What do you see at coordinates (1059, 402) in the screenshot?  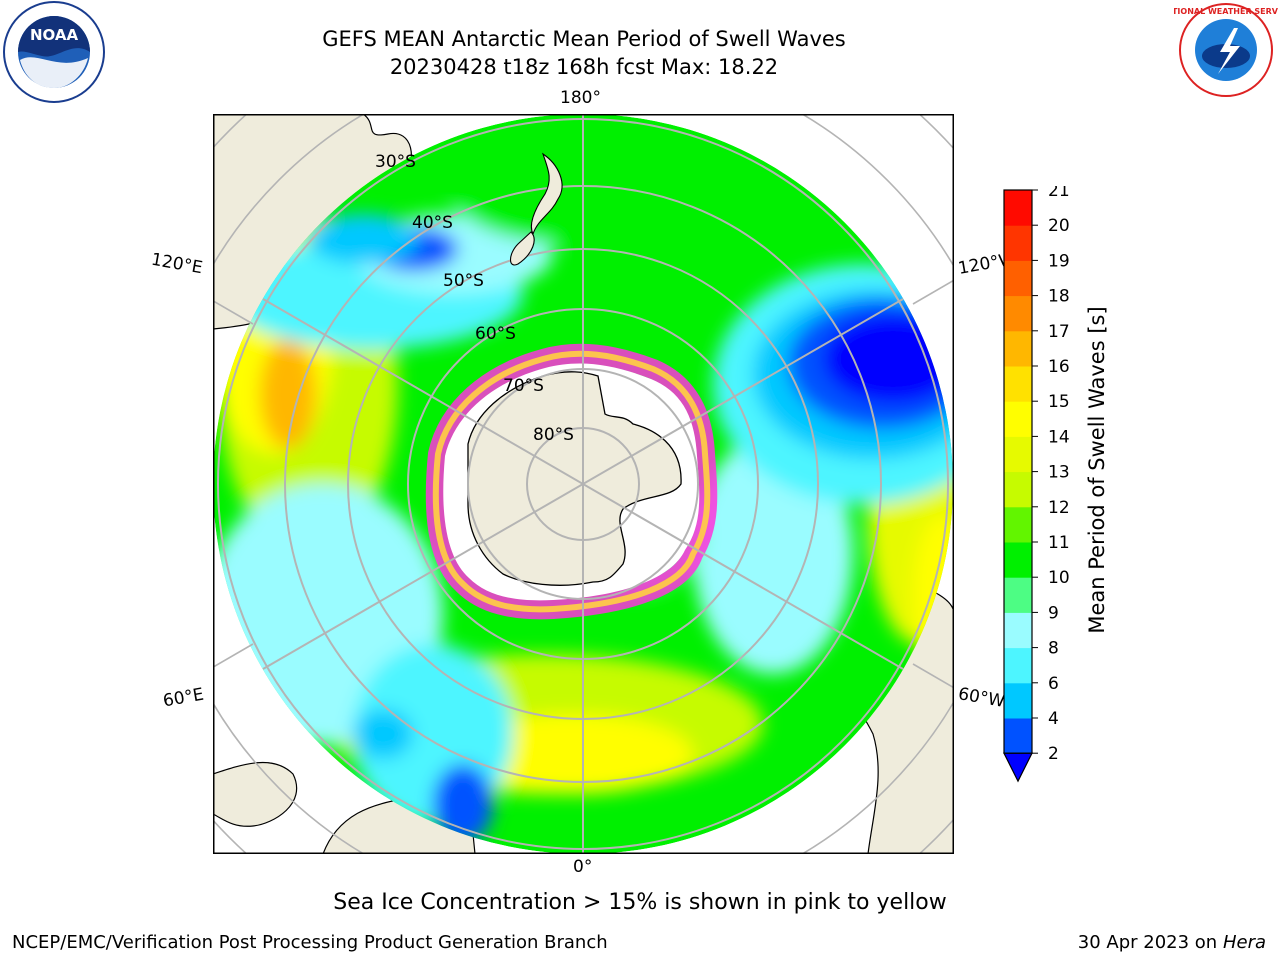 I see `colorbar-tick-label: 15` at bounding box center [1059, 402].